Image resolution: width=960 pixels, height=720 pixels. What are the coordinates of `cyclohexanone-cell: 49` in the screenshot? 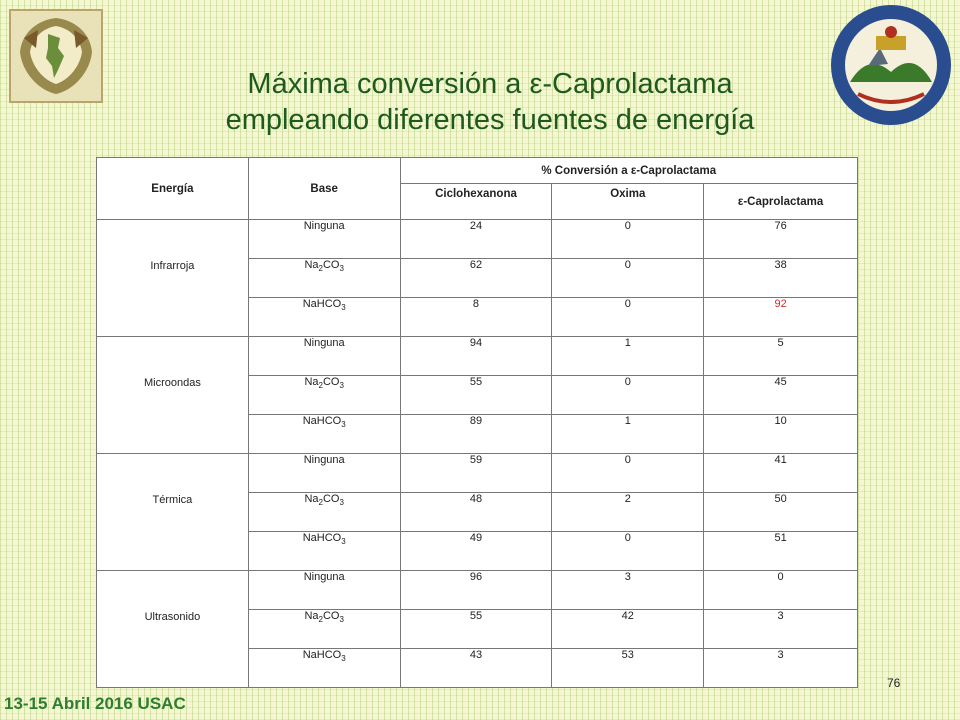 It's located at (476, 551).